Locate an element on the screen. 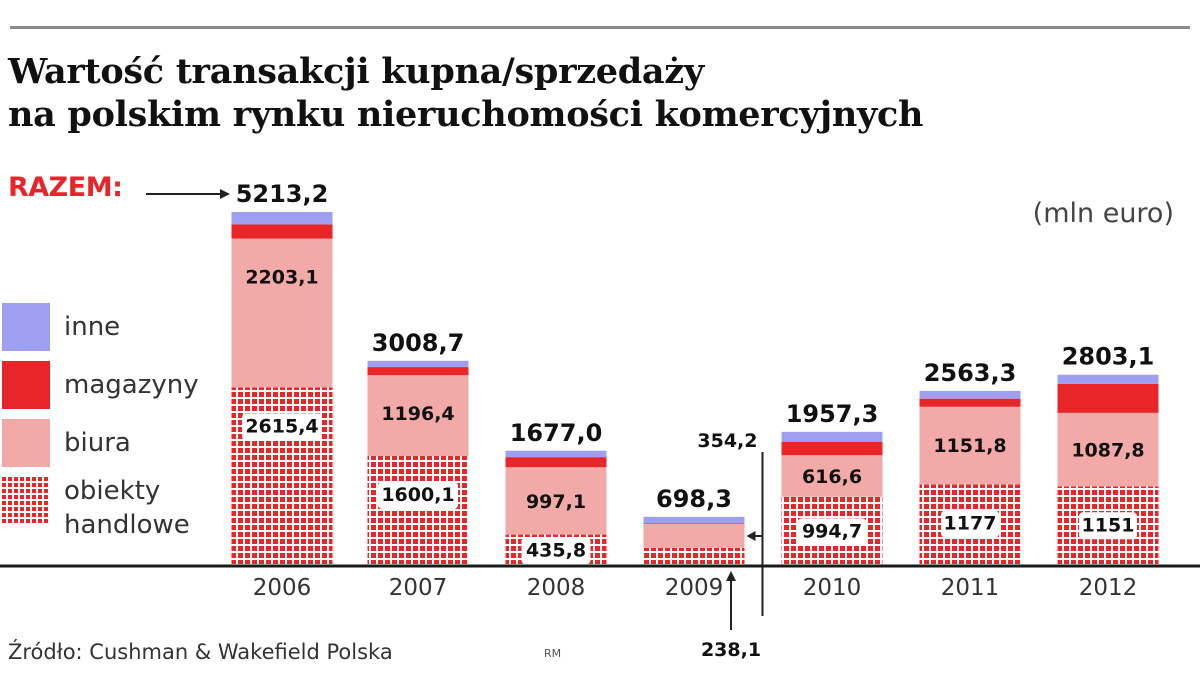 This screenshot has width=1200, height=685. value-label-biura-2009: 354,2 is located at coordinates (727, 441).